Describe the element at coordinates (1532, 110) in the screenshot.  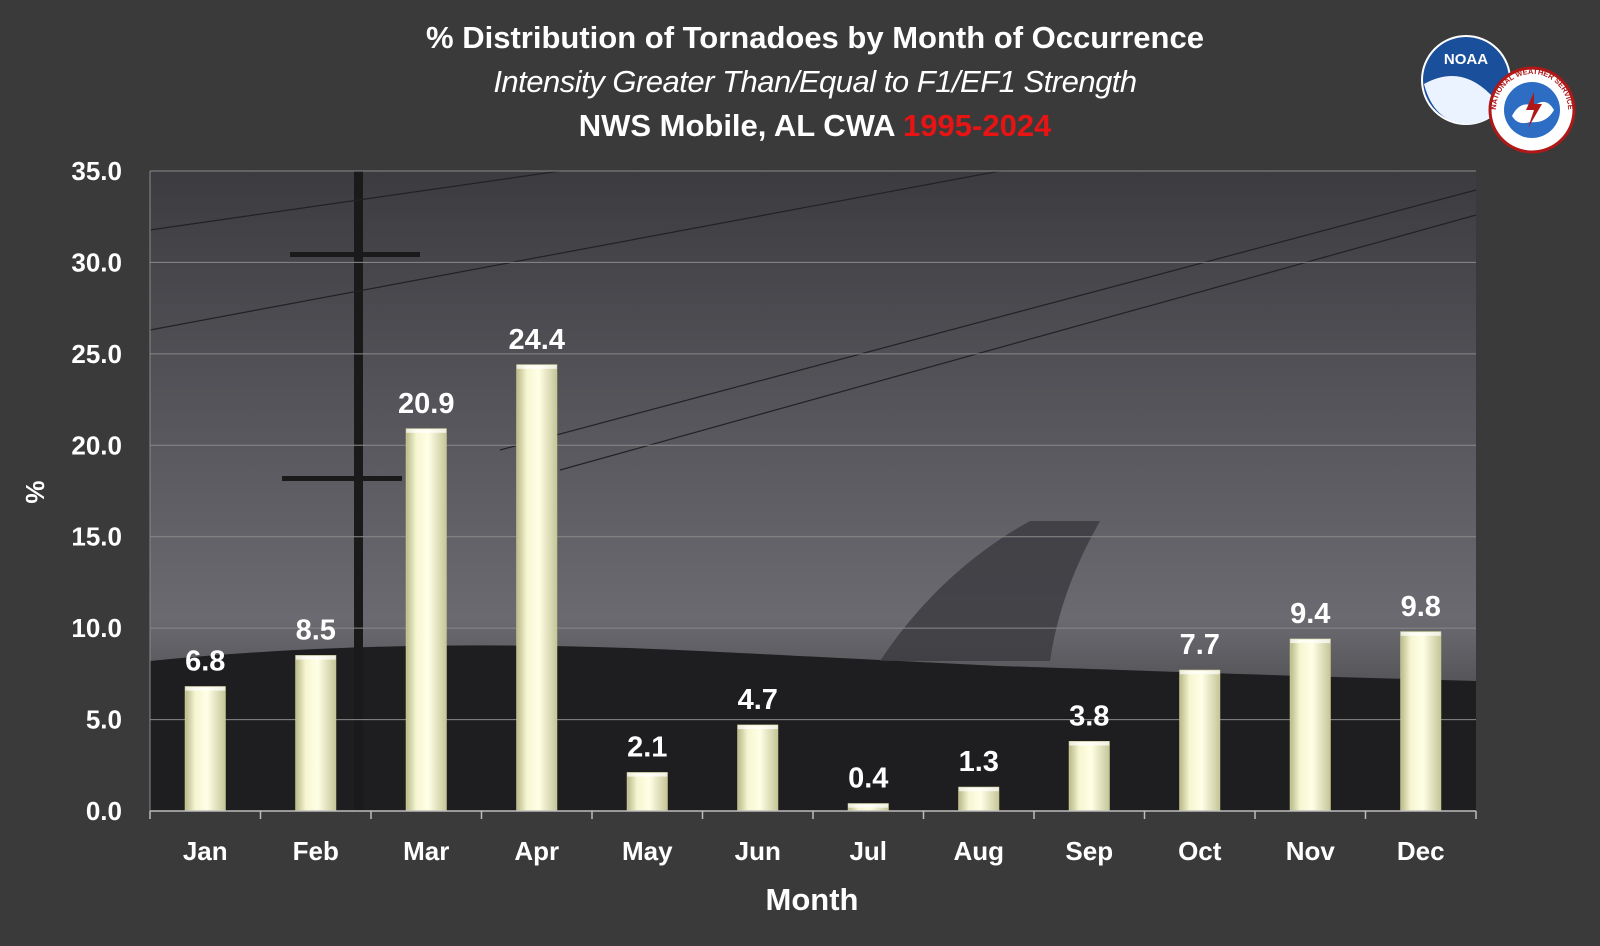
I see `nws-logo-icon: NATIONAL WEATHER SERVICE` at that location.